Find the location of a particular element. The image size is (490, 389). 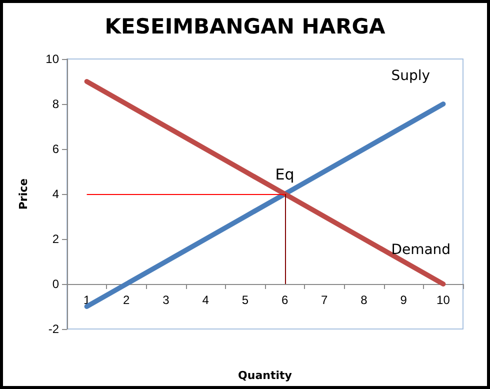

series-label: Demand is located at coordinates (421, 250).